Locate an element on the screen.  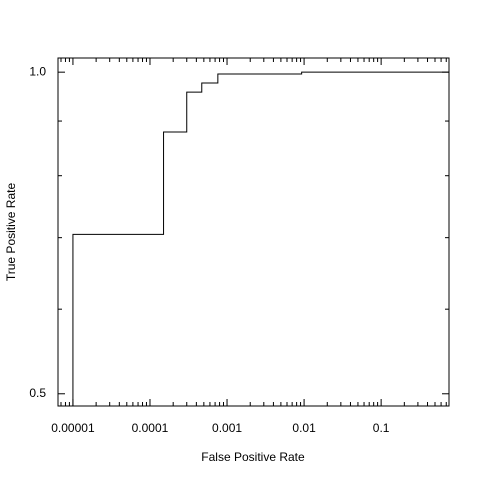
x-tick-label: 0.0001 is located at coordinates (150, 428).